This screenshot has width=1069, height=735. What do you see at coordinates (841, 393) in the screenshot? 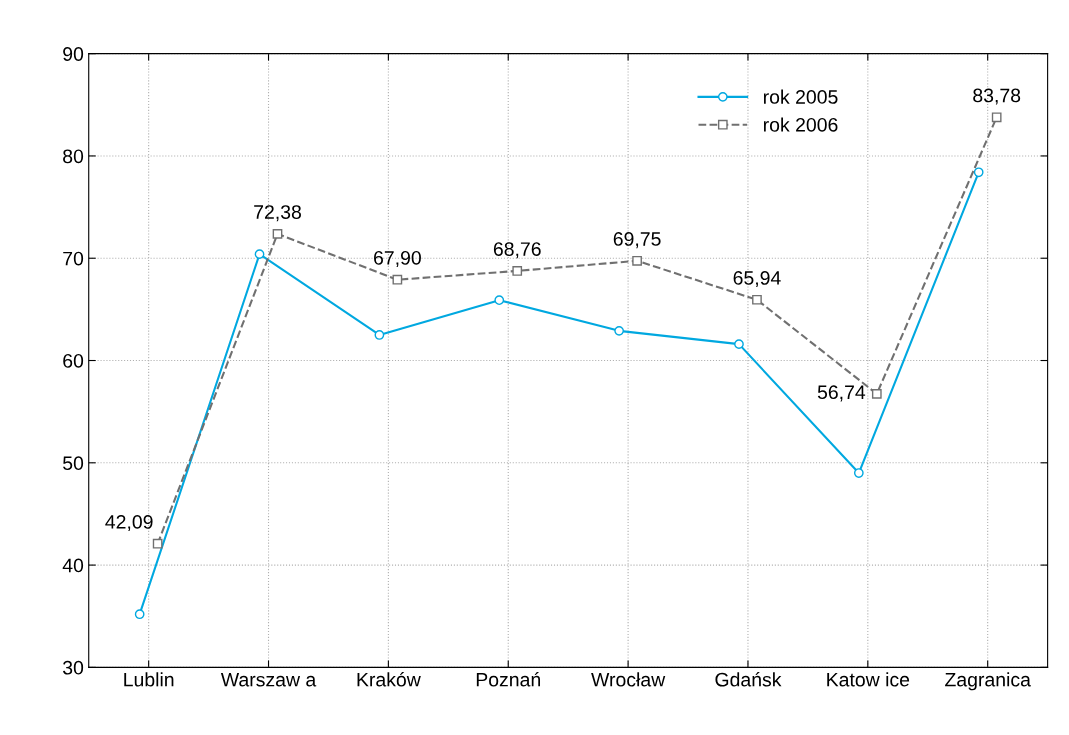
I see `data-label: 56,74` at bounding box center [841, 393].